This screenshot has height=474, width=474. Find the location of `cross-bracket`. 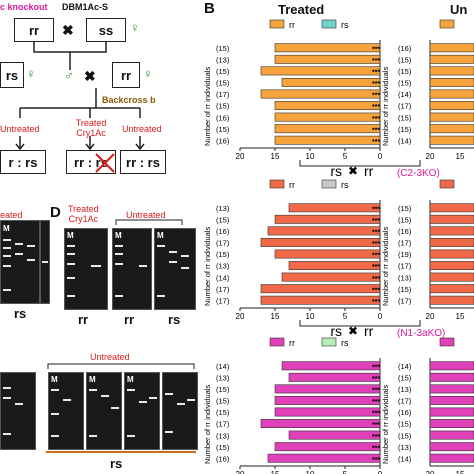

cross-bracket is located at coordinates (360, 323).